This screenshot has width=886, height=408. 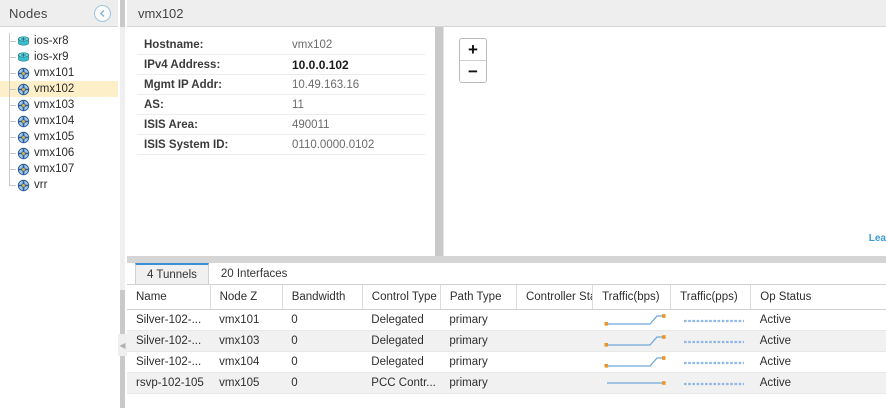 I want to click on sidebar-item-vmx104: vmx104, so click(x=59, y=121).